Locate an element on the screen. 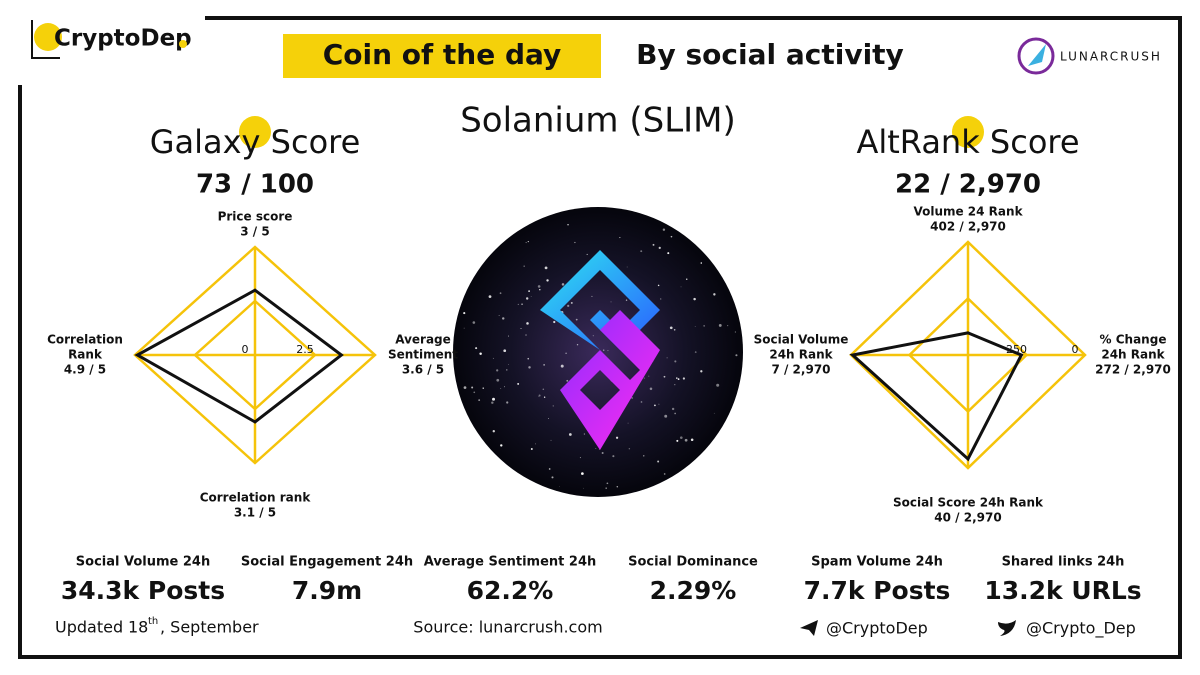  radar-title: AltRank Score is located at coordinates (967, 142).